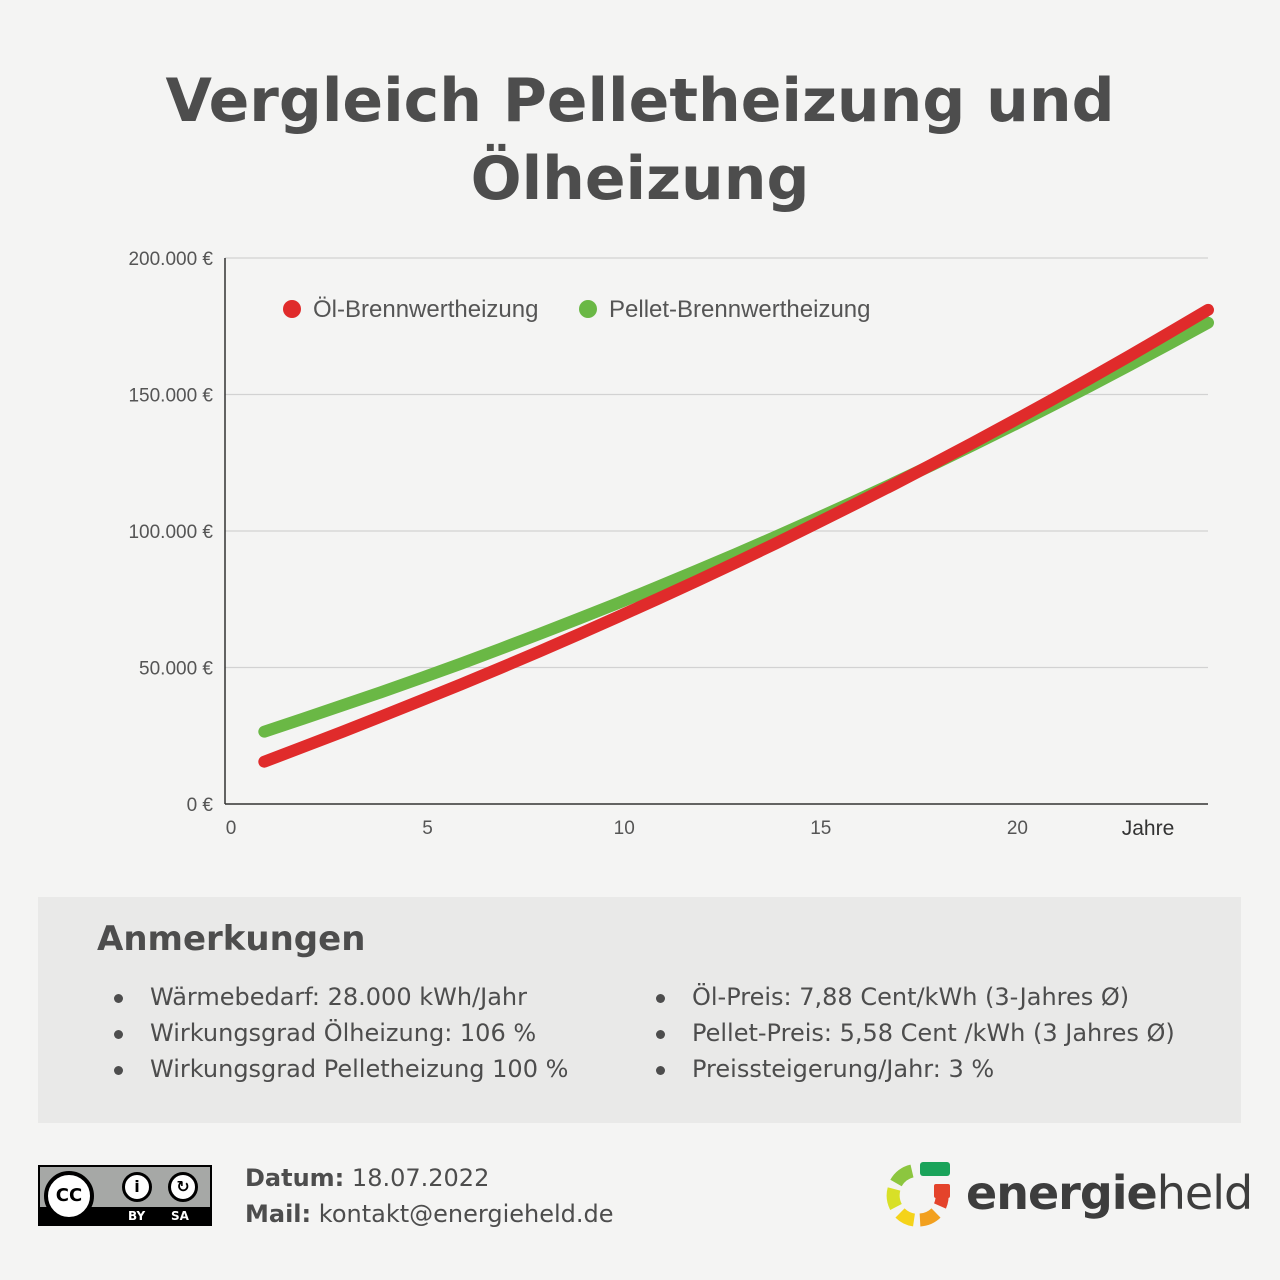 This screenshot has width=1280, height=1280. I want to click on mail-link: kontakt@energieheld.de, so click(466, 1214).